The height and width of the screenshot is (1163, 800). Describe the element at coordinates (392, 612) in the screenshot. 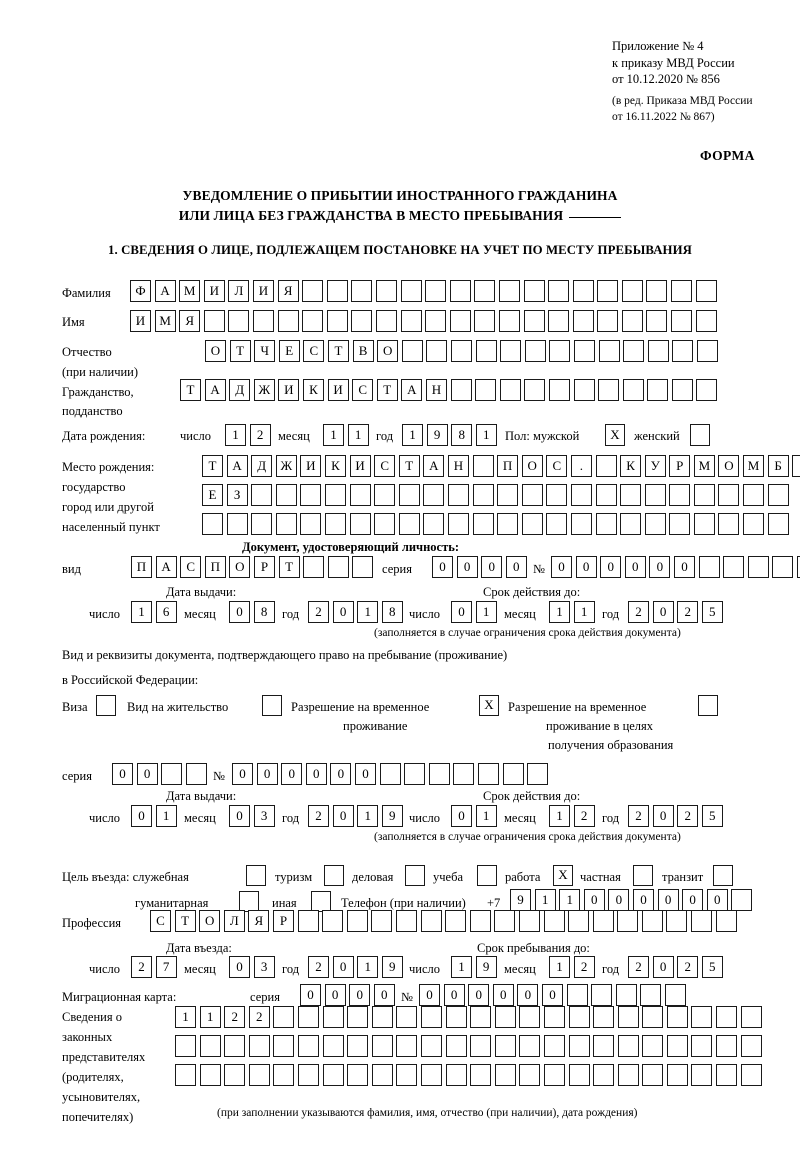

I see `char-cell: 8` at that location.